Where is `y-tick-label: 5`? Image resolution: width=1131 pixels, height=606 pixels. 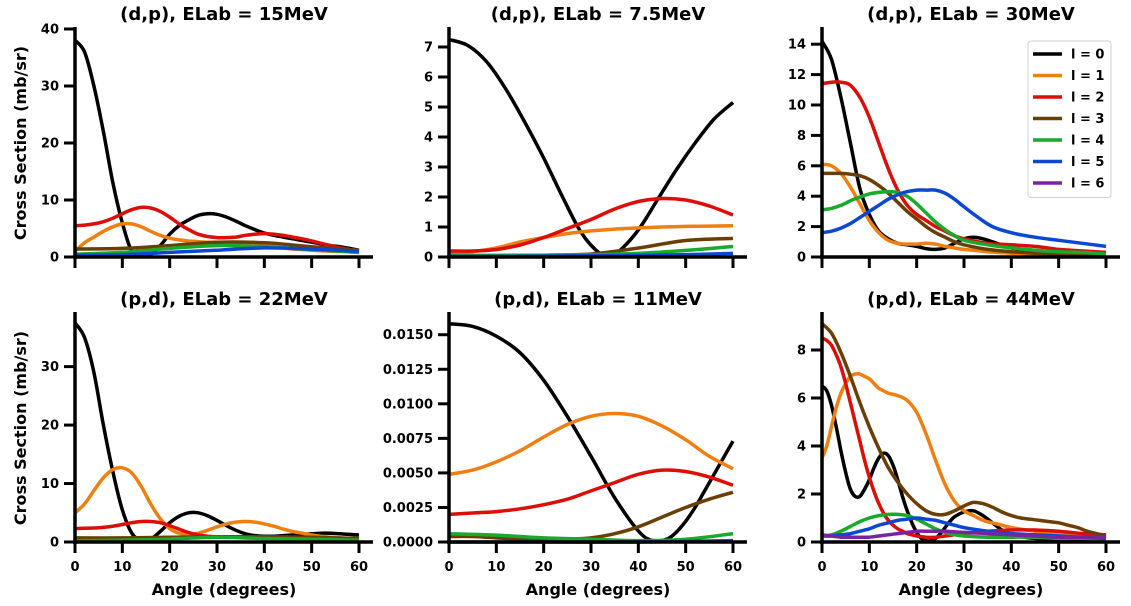
y-tick-label: 5 is located at coordinates (428, 108).